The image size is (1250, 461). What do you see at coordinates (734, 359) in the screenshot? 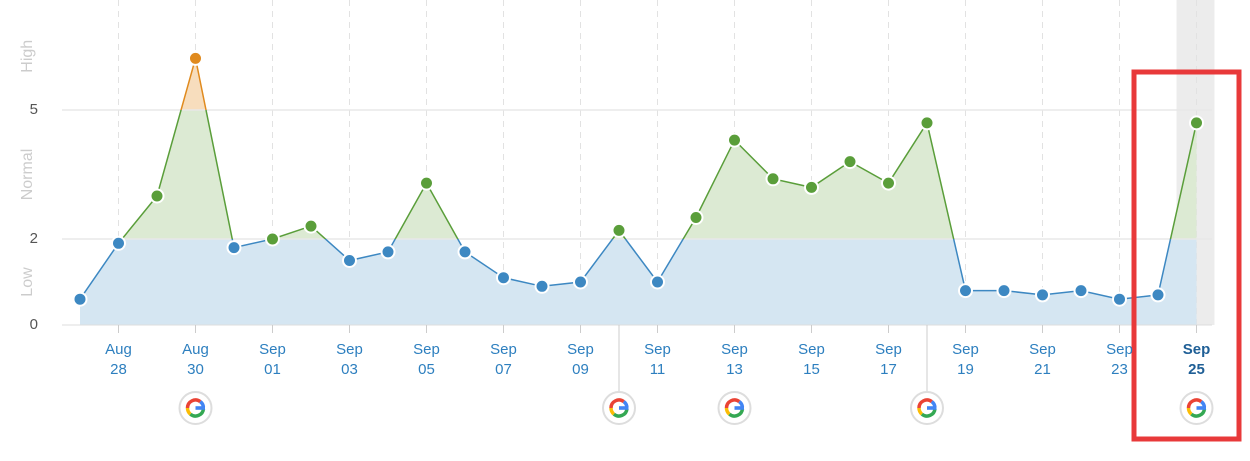
I see `x-tick-label: Sep 13` at bounding box center [734, 359].